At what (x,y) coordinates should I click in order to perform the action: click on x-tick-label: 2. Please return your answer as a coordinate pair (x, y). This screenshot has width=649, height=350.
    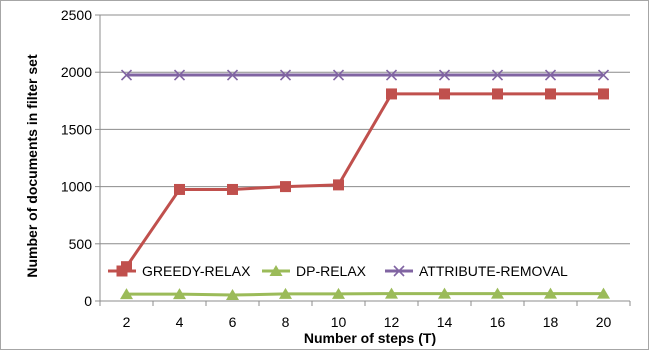
    Looking at the image, I should click on (127, 322).